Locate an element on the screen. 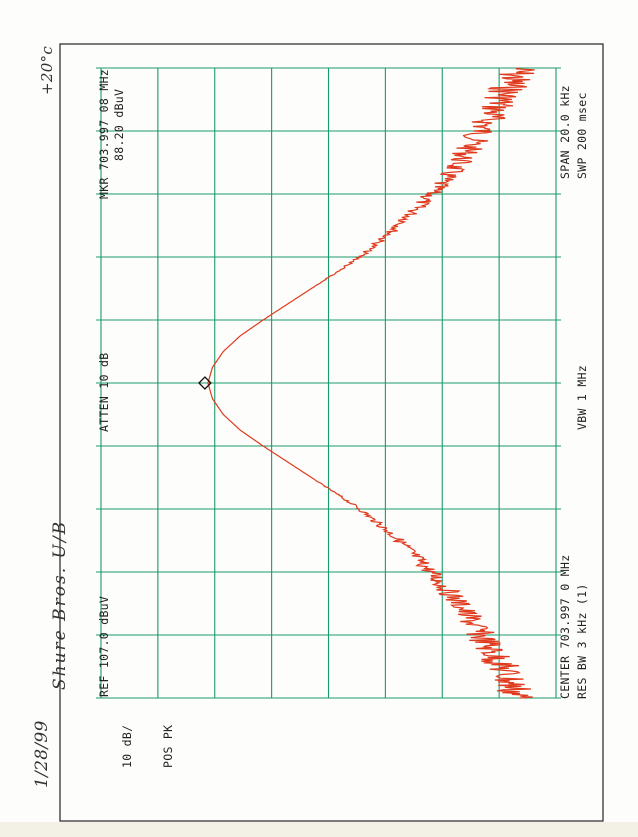 The image size is (638, 837). handwritten-temperature: +20°c is located at coordinates (47, 70).